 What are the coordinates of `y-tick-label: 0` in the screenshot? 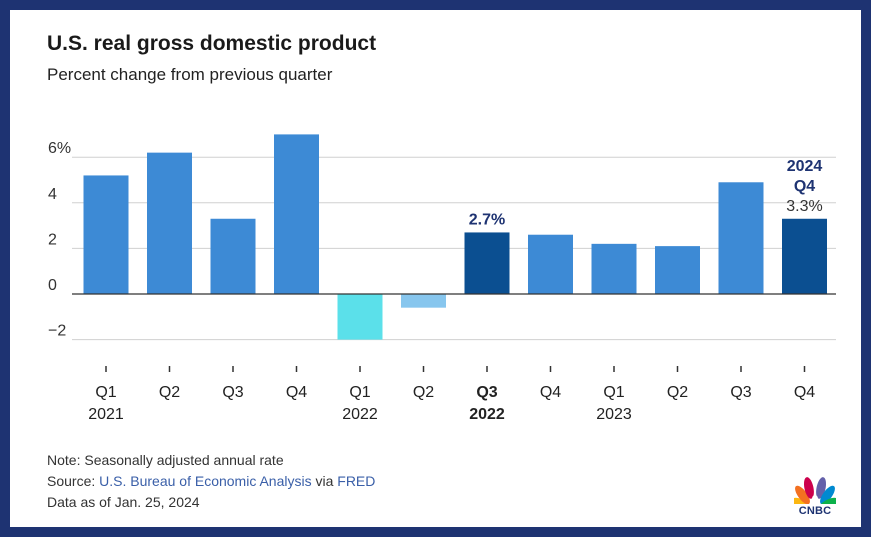 It's located at (52, 285).